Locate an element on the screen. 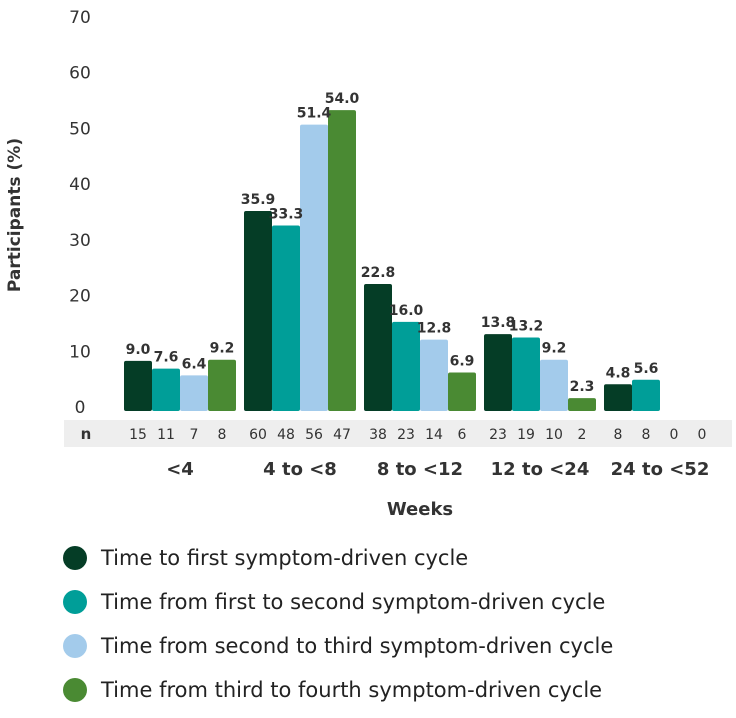  data-label: 6.4 is located at coordinates (194, 364).